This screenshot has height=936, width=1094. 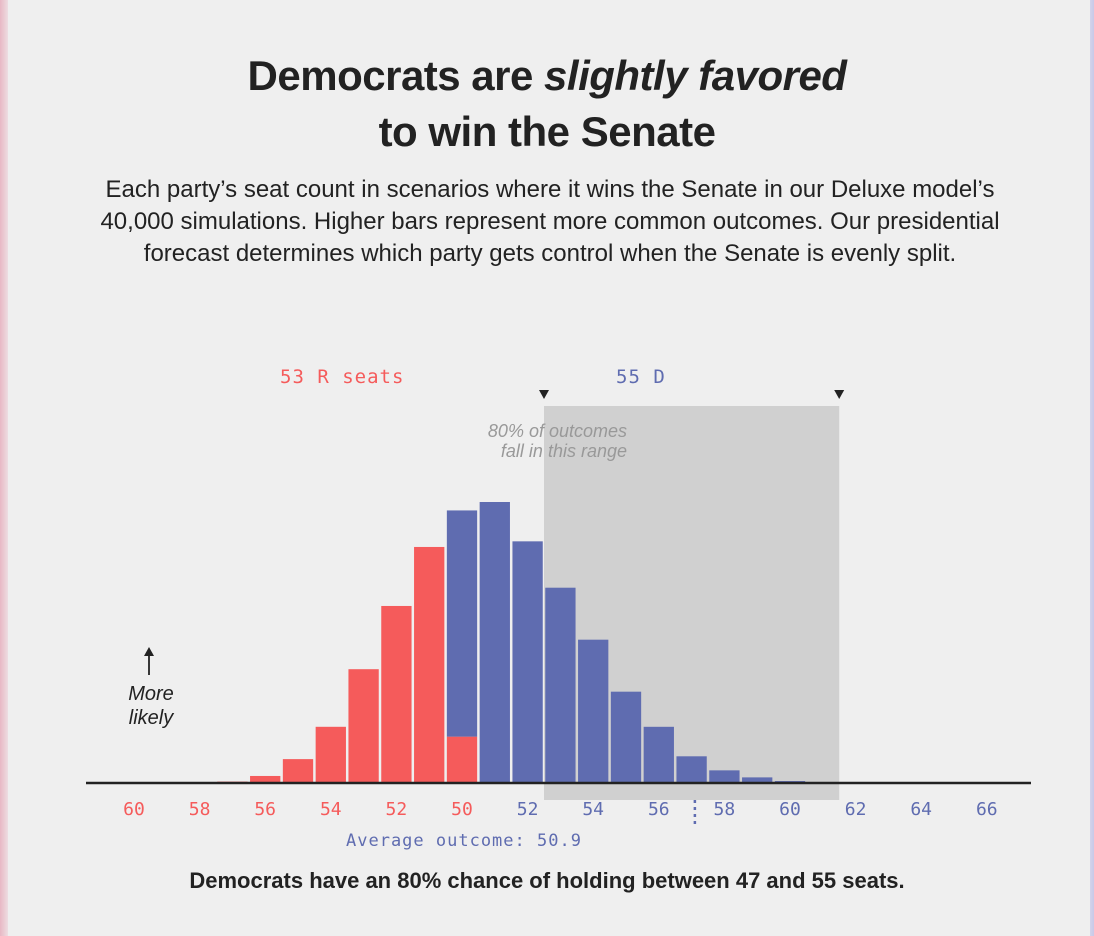 What do you see at coordinates (151, 706) in the screenshot?
I see `more-likely-label: More likely` at bounding box center [151, 706].